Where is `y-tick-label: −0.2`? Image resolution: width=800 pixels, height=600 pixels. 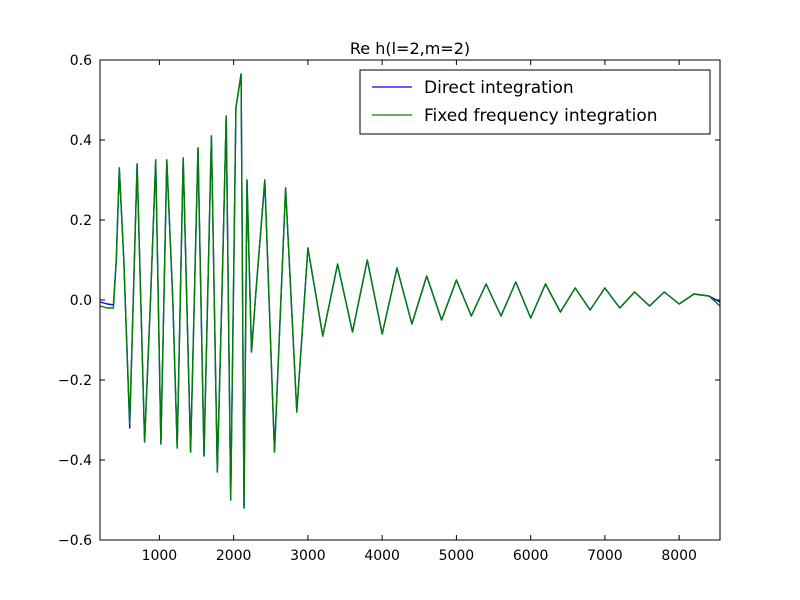
y-tick-label: −0.2 is located at coordinates (75, 381).